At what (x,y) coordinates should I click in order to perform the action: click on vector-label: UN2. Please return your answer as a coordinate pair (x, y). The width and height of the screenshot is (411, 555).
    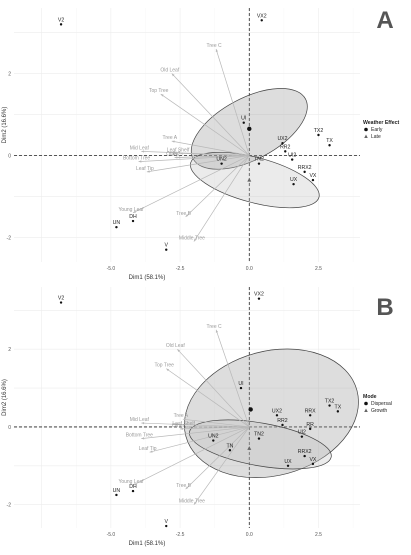
    Looking at the image, I should click on (175, 155).